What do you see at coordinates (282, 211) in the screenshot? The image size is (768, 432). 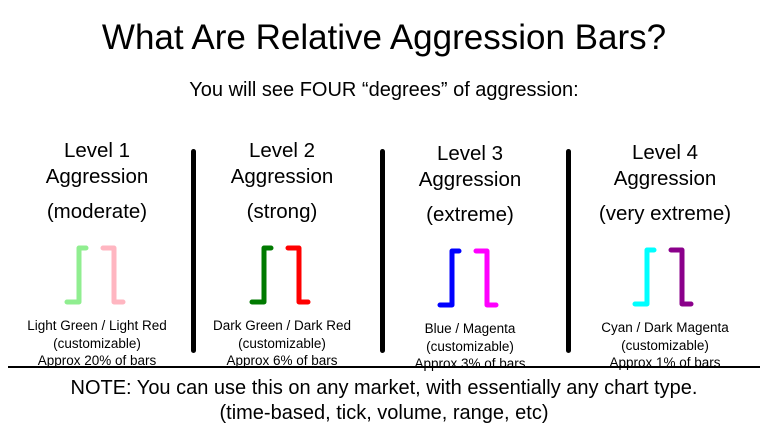 I see `level-degree: (strong)` at bounding box center [282, 211].